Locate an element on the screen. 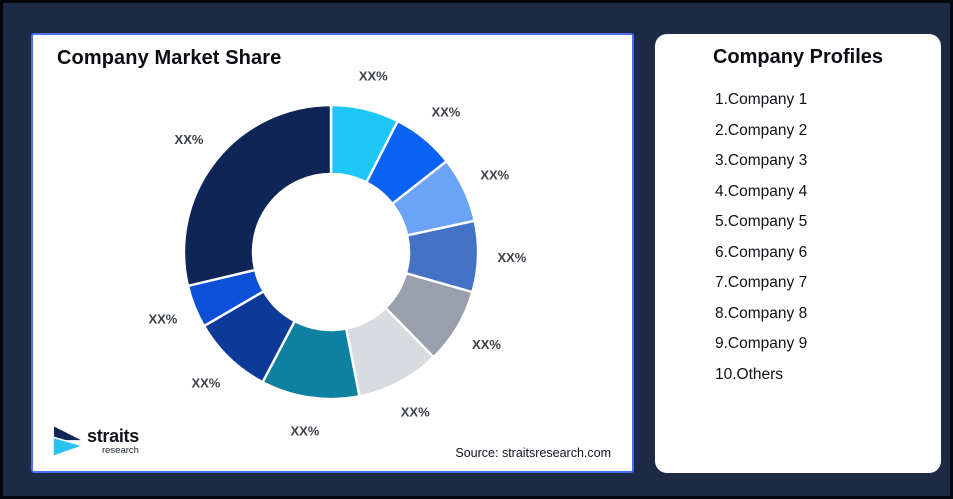 The image size is (953, 499). profile-list-item: 1.Company 1 is located at coordinates (761, 99).